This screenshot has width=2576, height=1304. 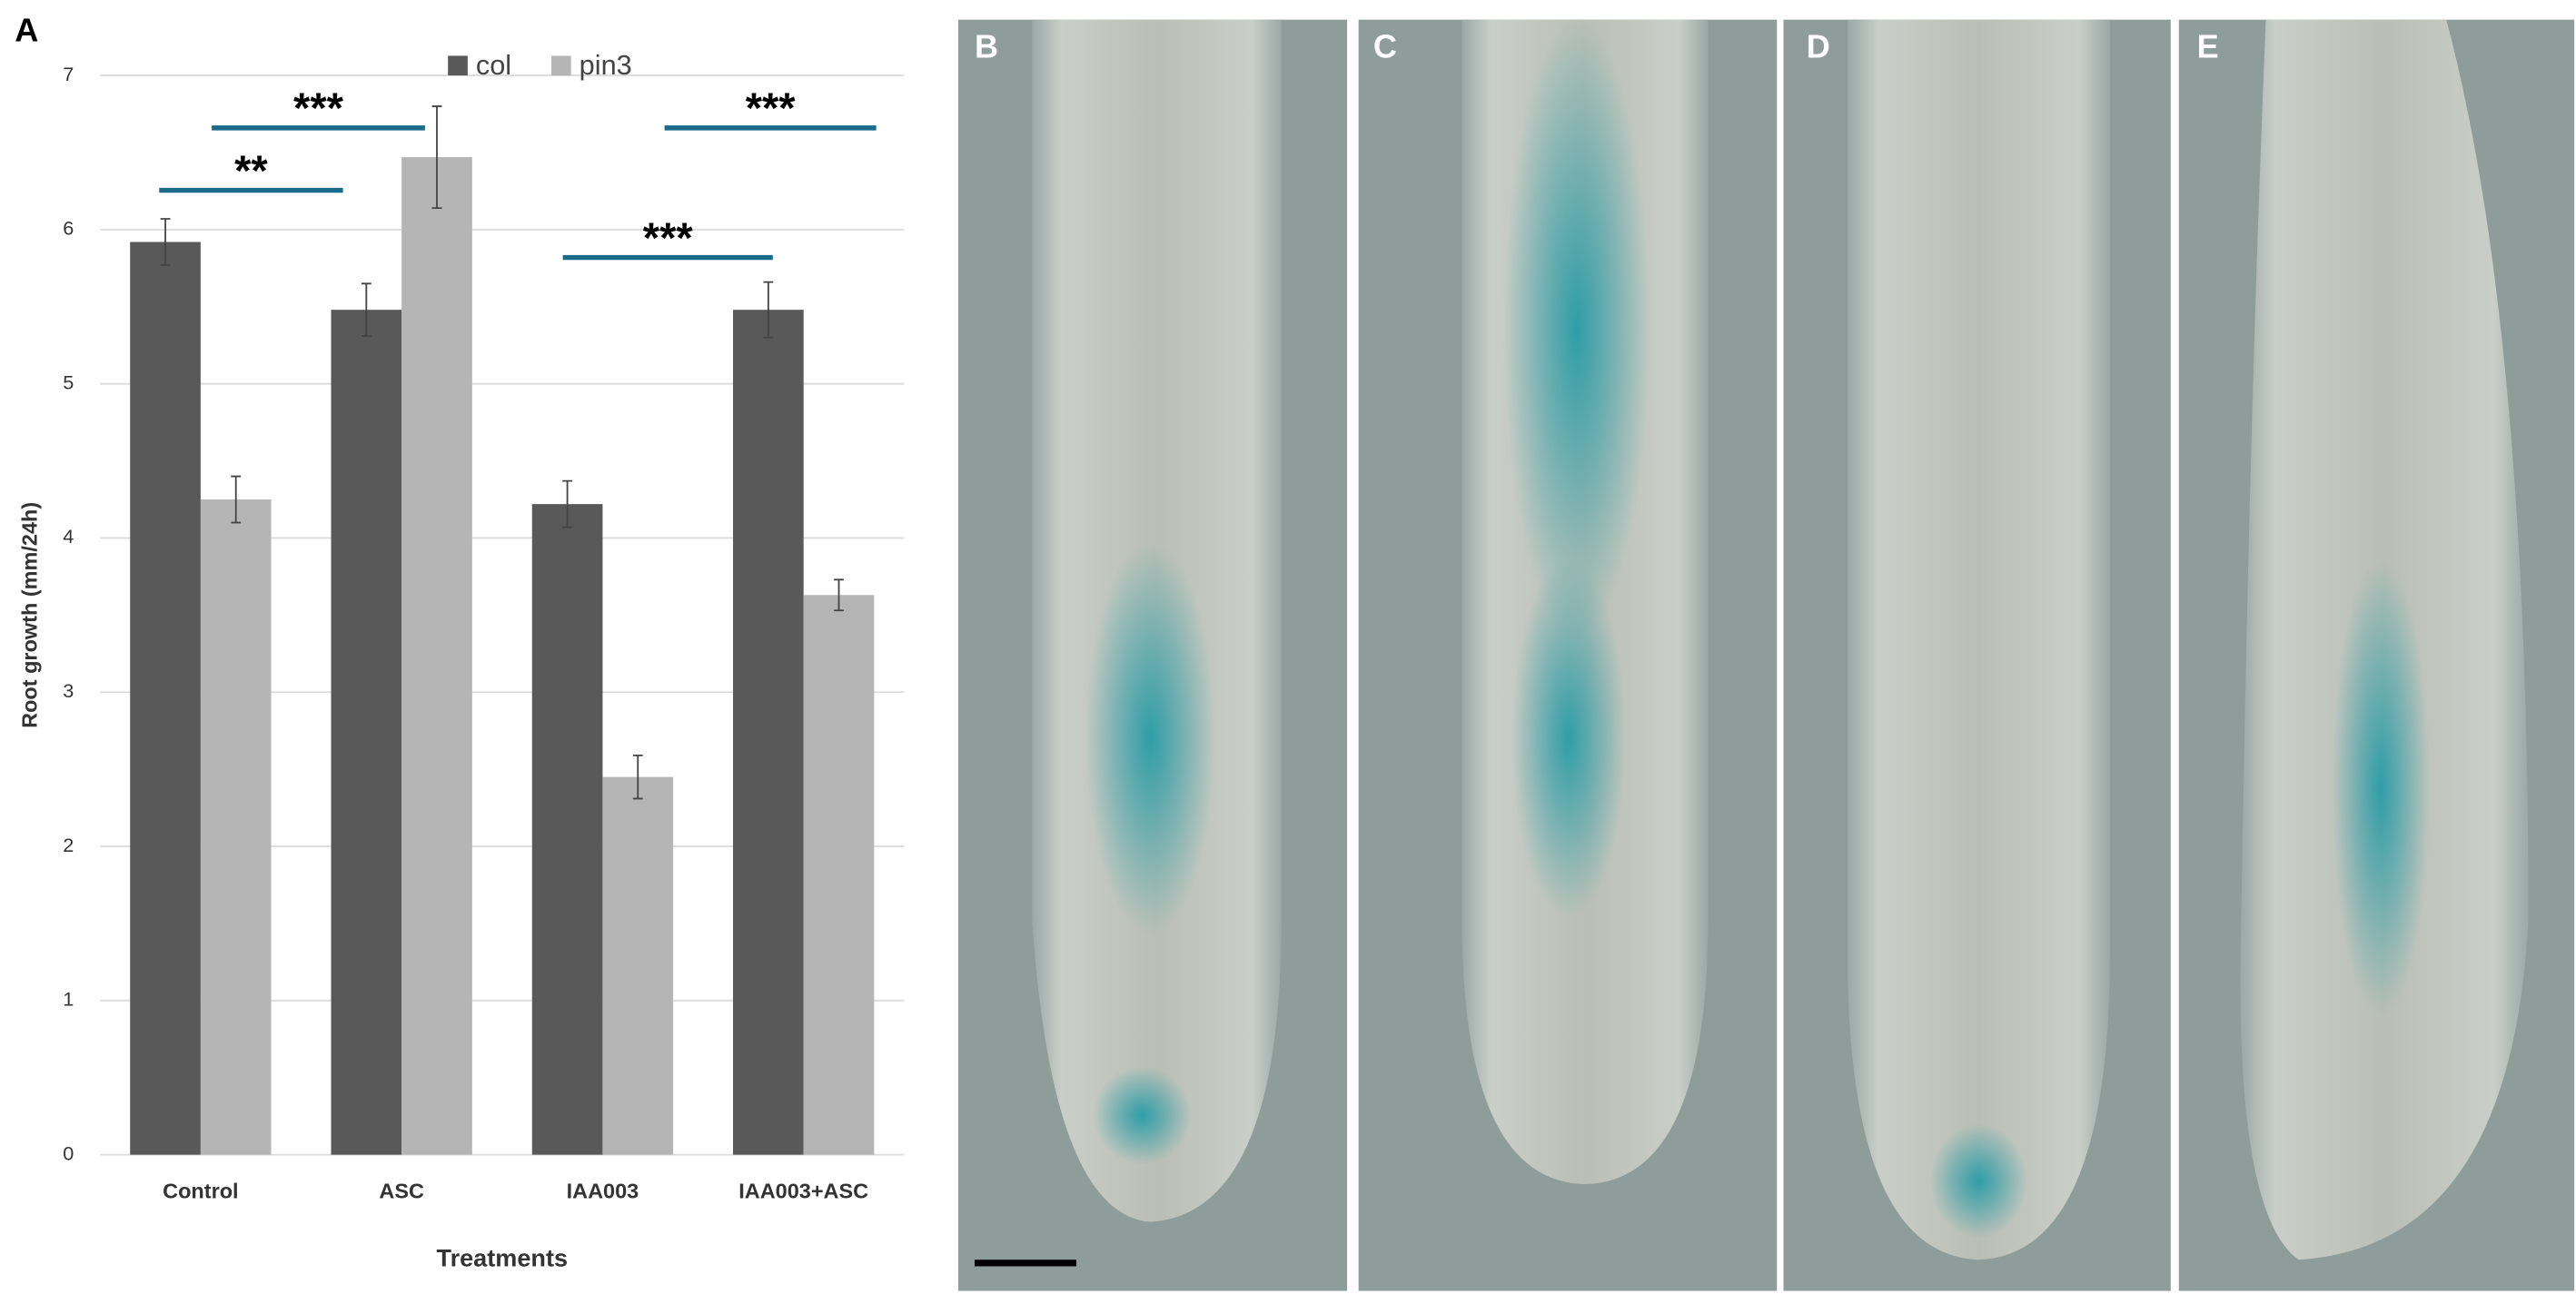 I want to click on panel-label: D, so click(x=1818, y=46).